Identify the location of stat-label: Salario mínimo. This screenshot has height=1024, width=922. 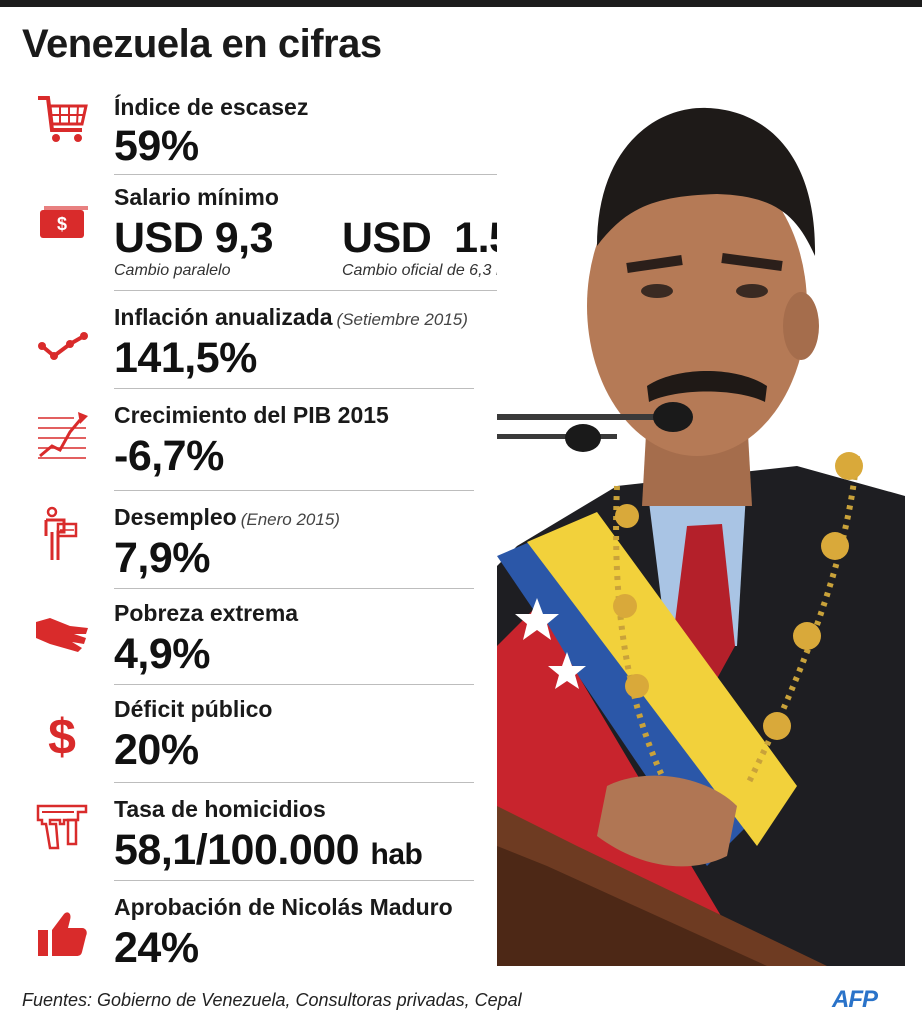
(196, 197).